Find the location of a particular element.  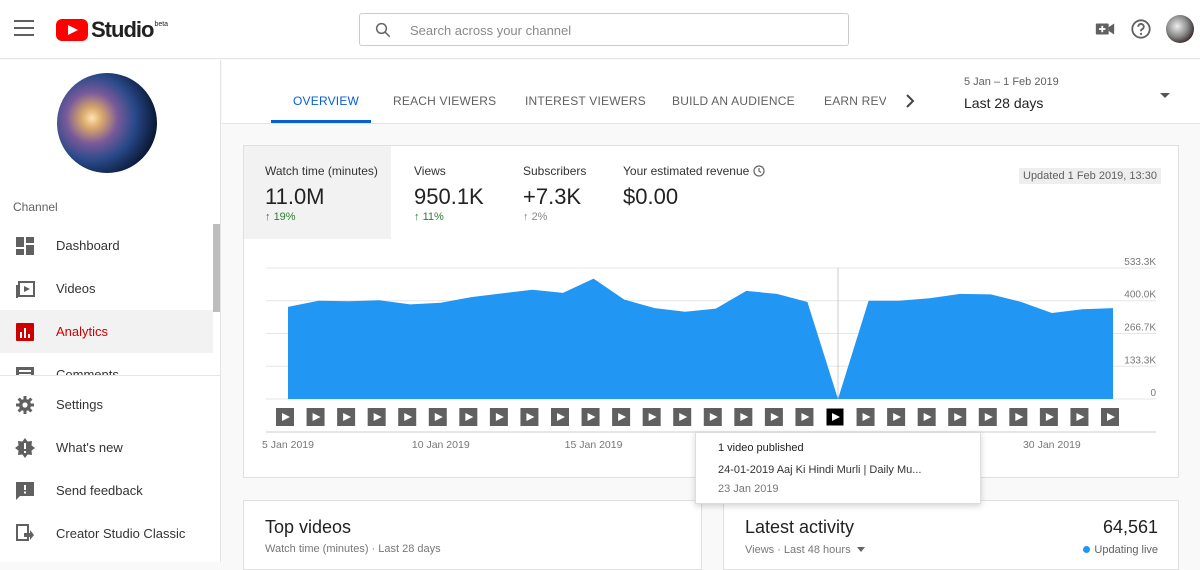

metric-views: Views 950.1K ↑ 11% is located at coordinates (446, 192).